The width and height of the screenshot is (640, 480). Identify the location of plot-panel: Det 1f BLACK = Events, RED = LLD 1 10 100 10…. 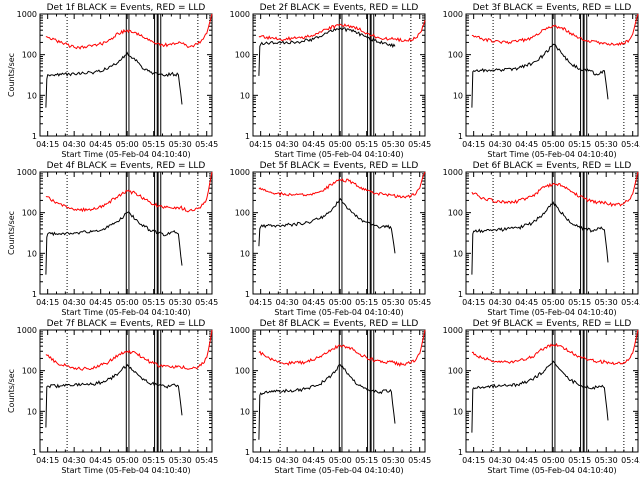
(112, 81).